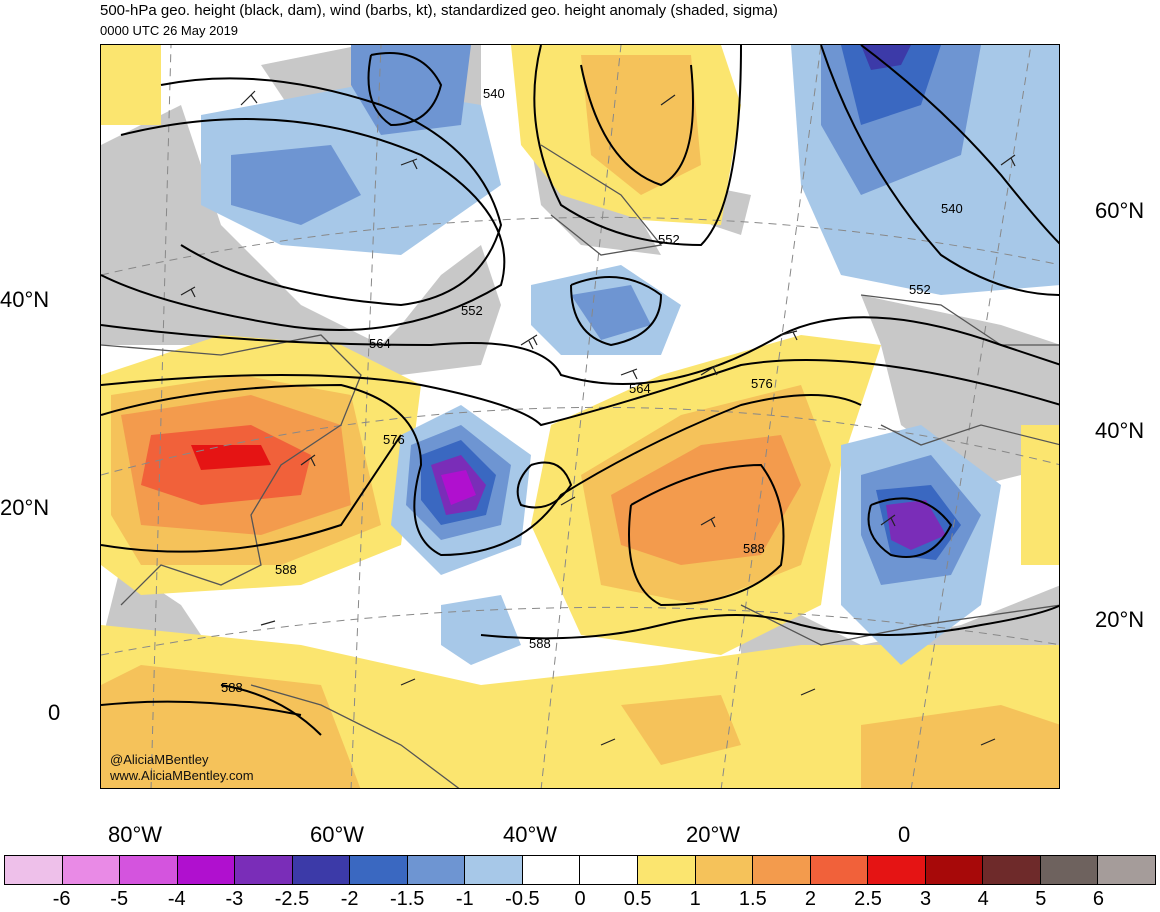  I want to click on lon-label-80w: 80°W, so click(135, 834).